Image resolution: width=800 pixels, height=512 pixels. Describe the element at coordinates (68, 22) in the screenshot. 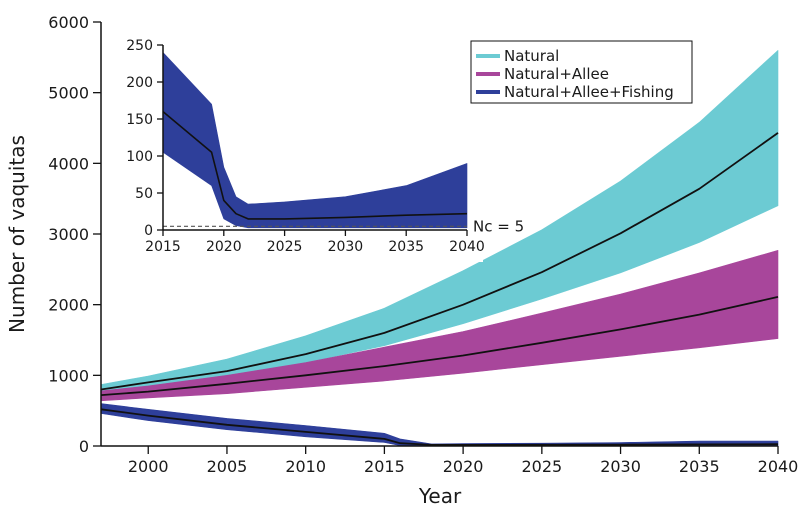

I see `main-y-tick-label: 6000` at that location.